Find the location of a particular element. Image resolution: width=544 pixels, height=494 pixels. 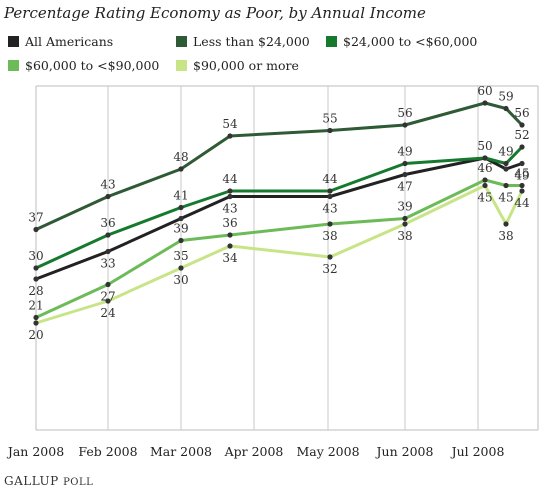

legend-item: All Americans is located at coordinates (60, 41).